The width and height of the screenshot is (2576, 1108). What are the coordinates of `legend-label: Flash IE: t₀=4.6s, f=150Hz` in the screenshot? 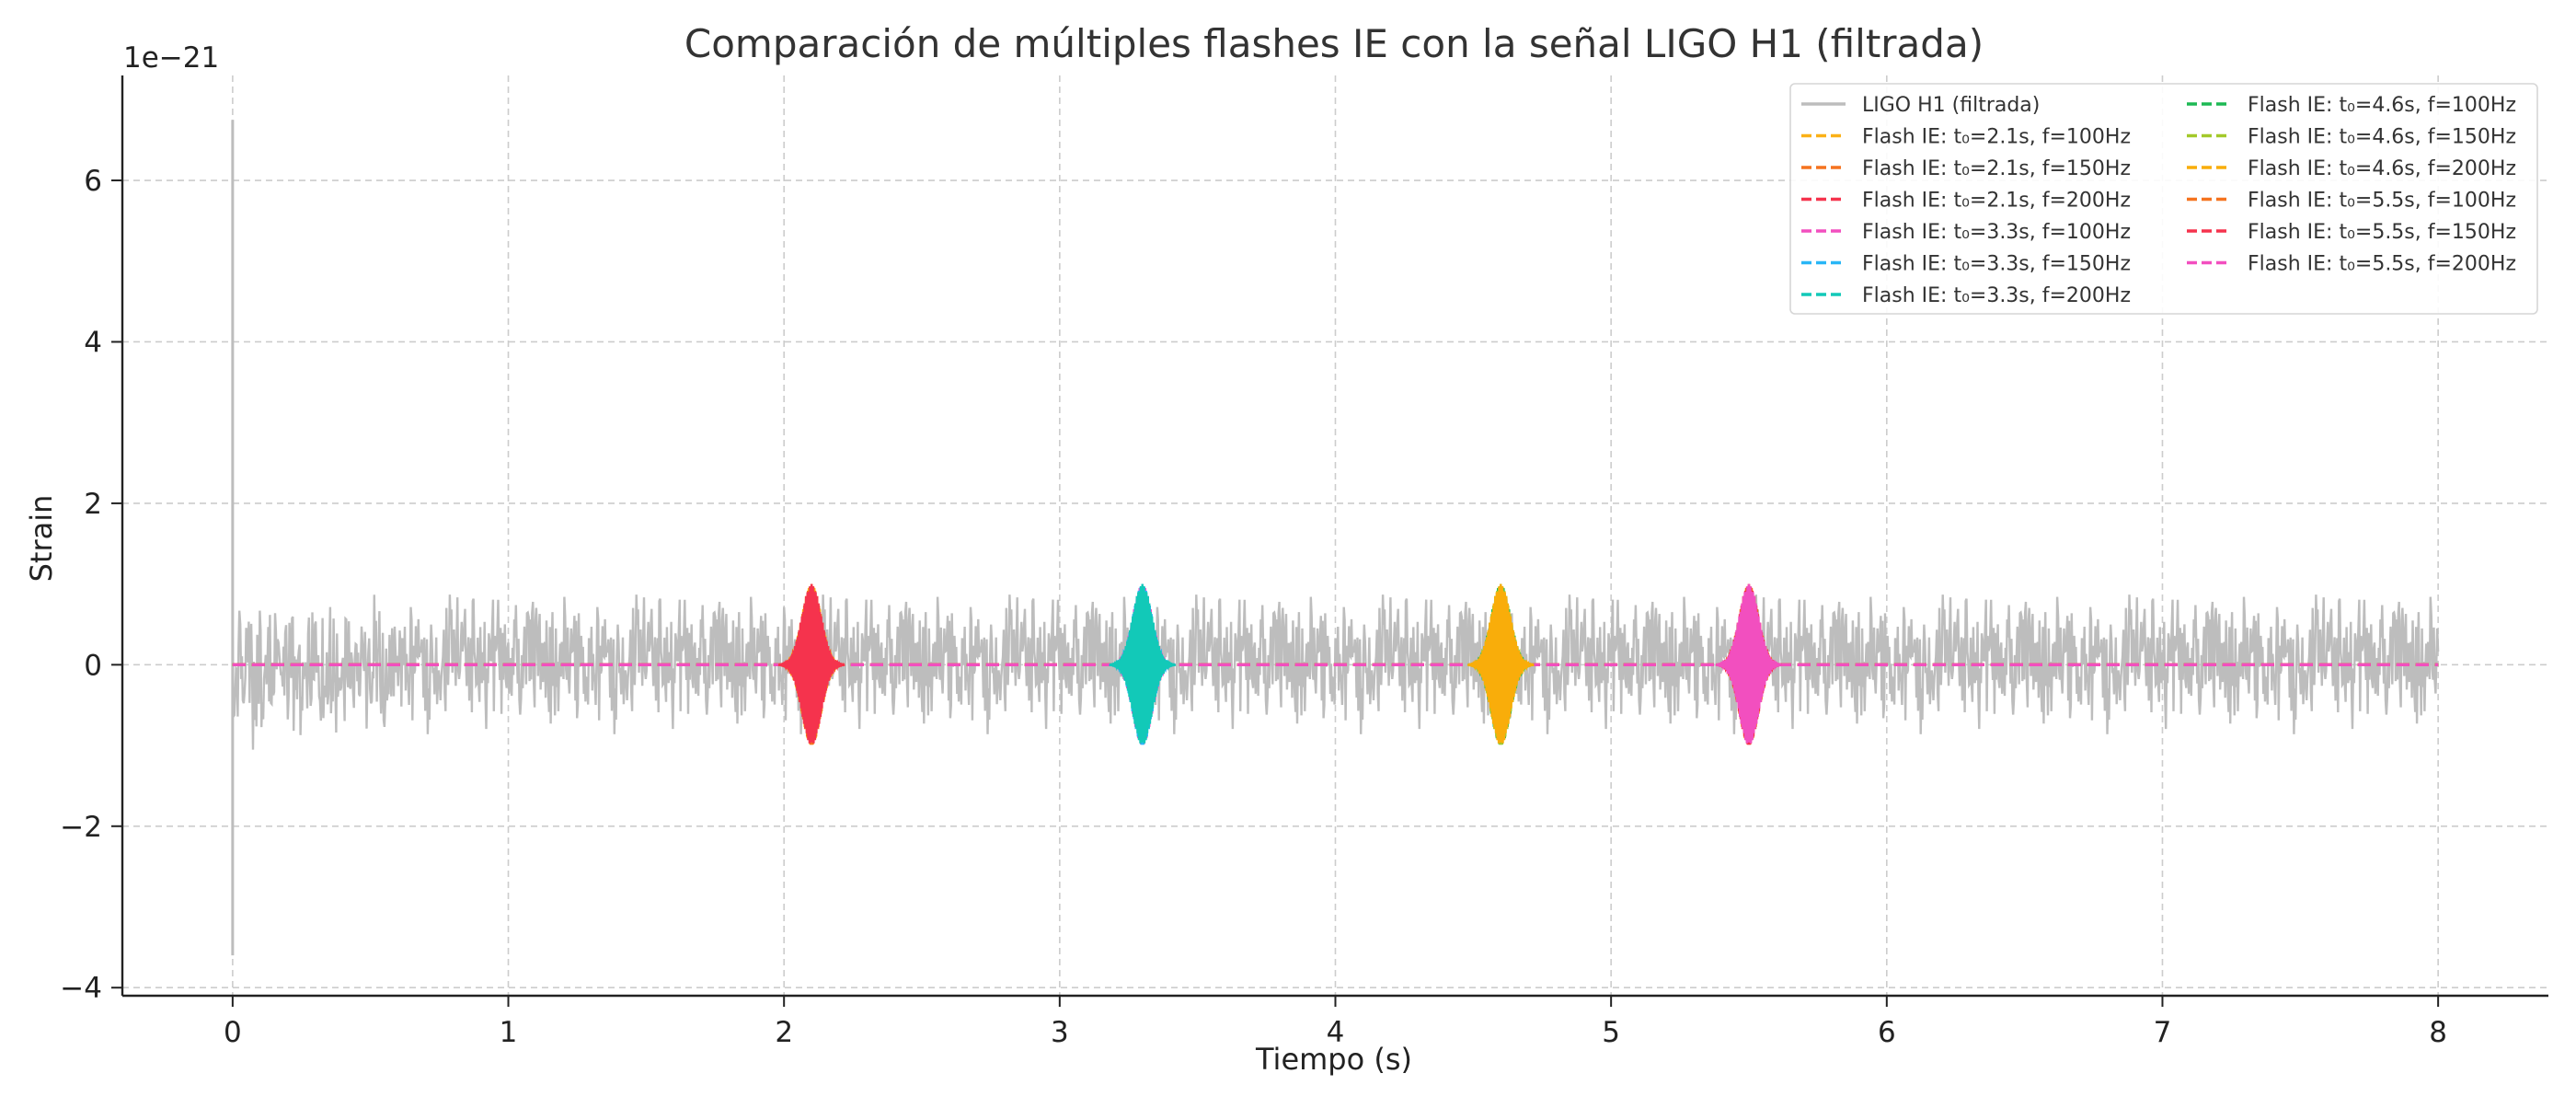 It's located at (2382, 137).